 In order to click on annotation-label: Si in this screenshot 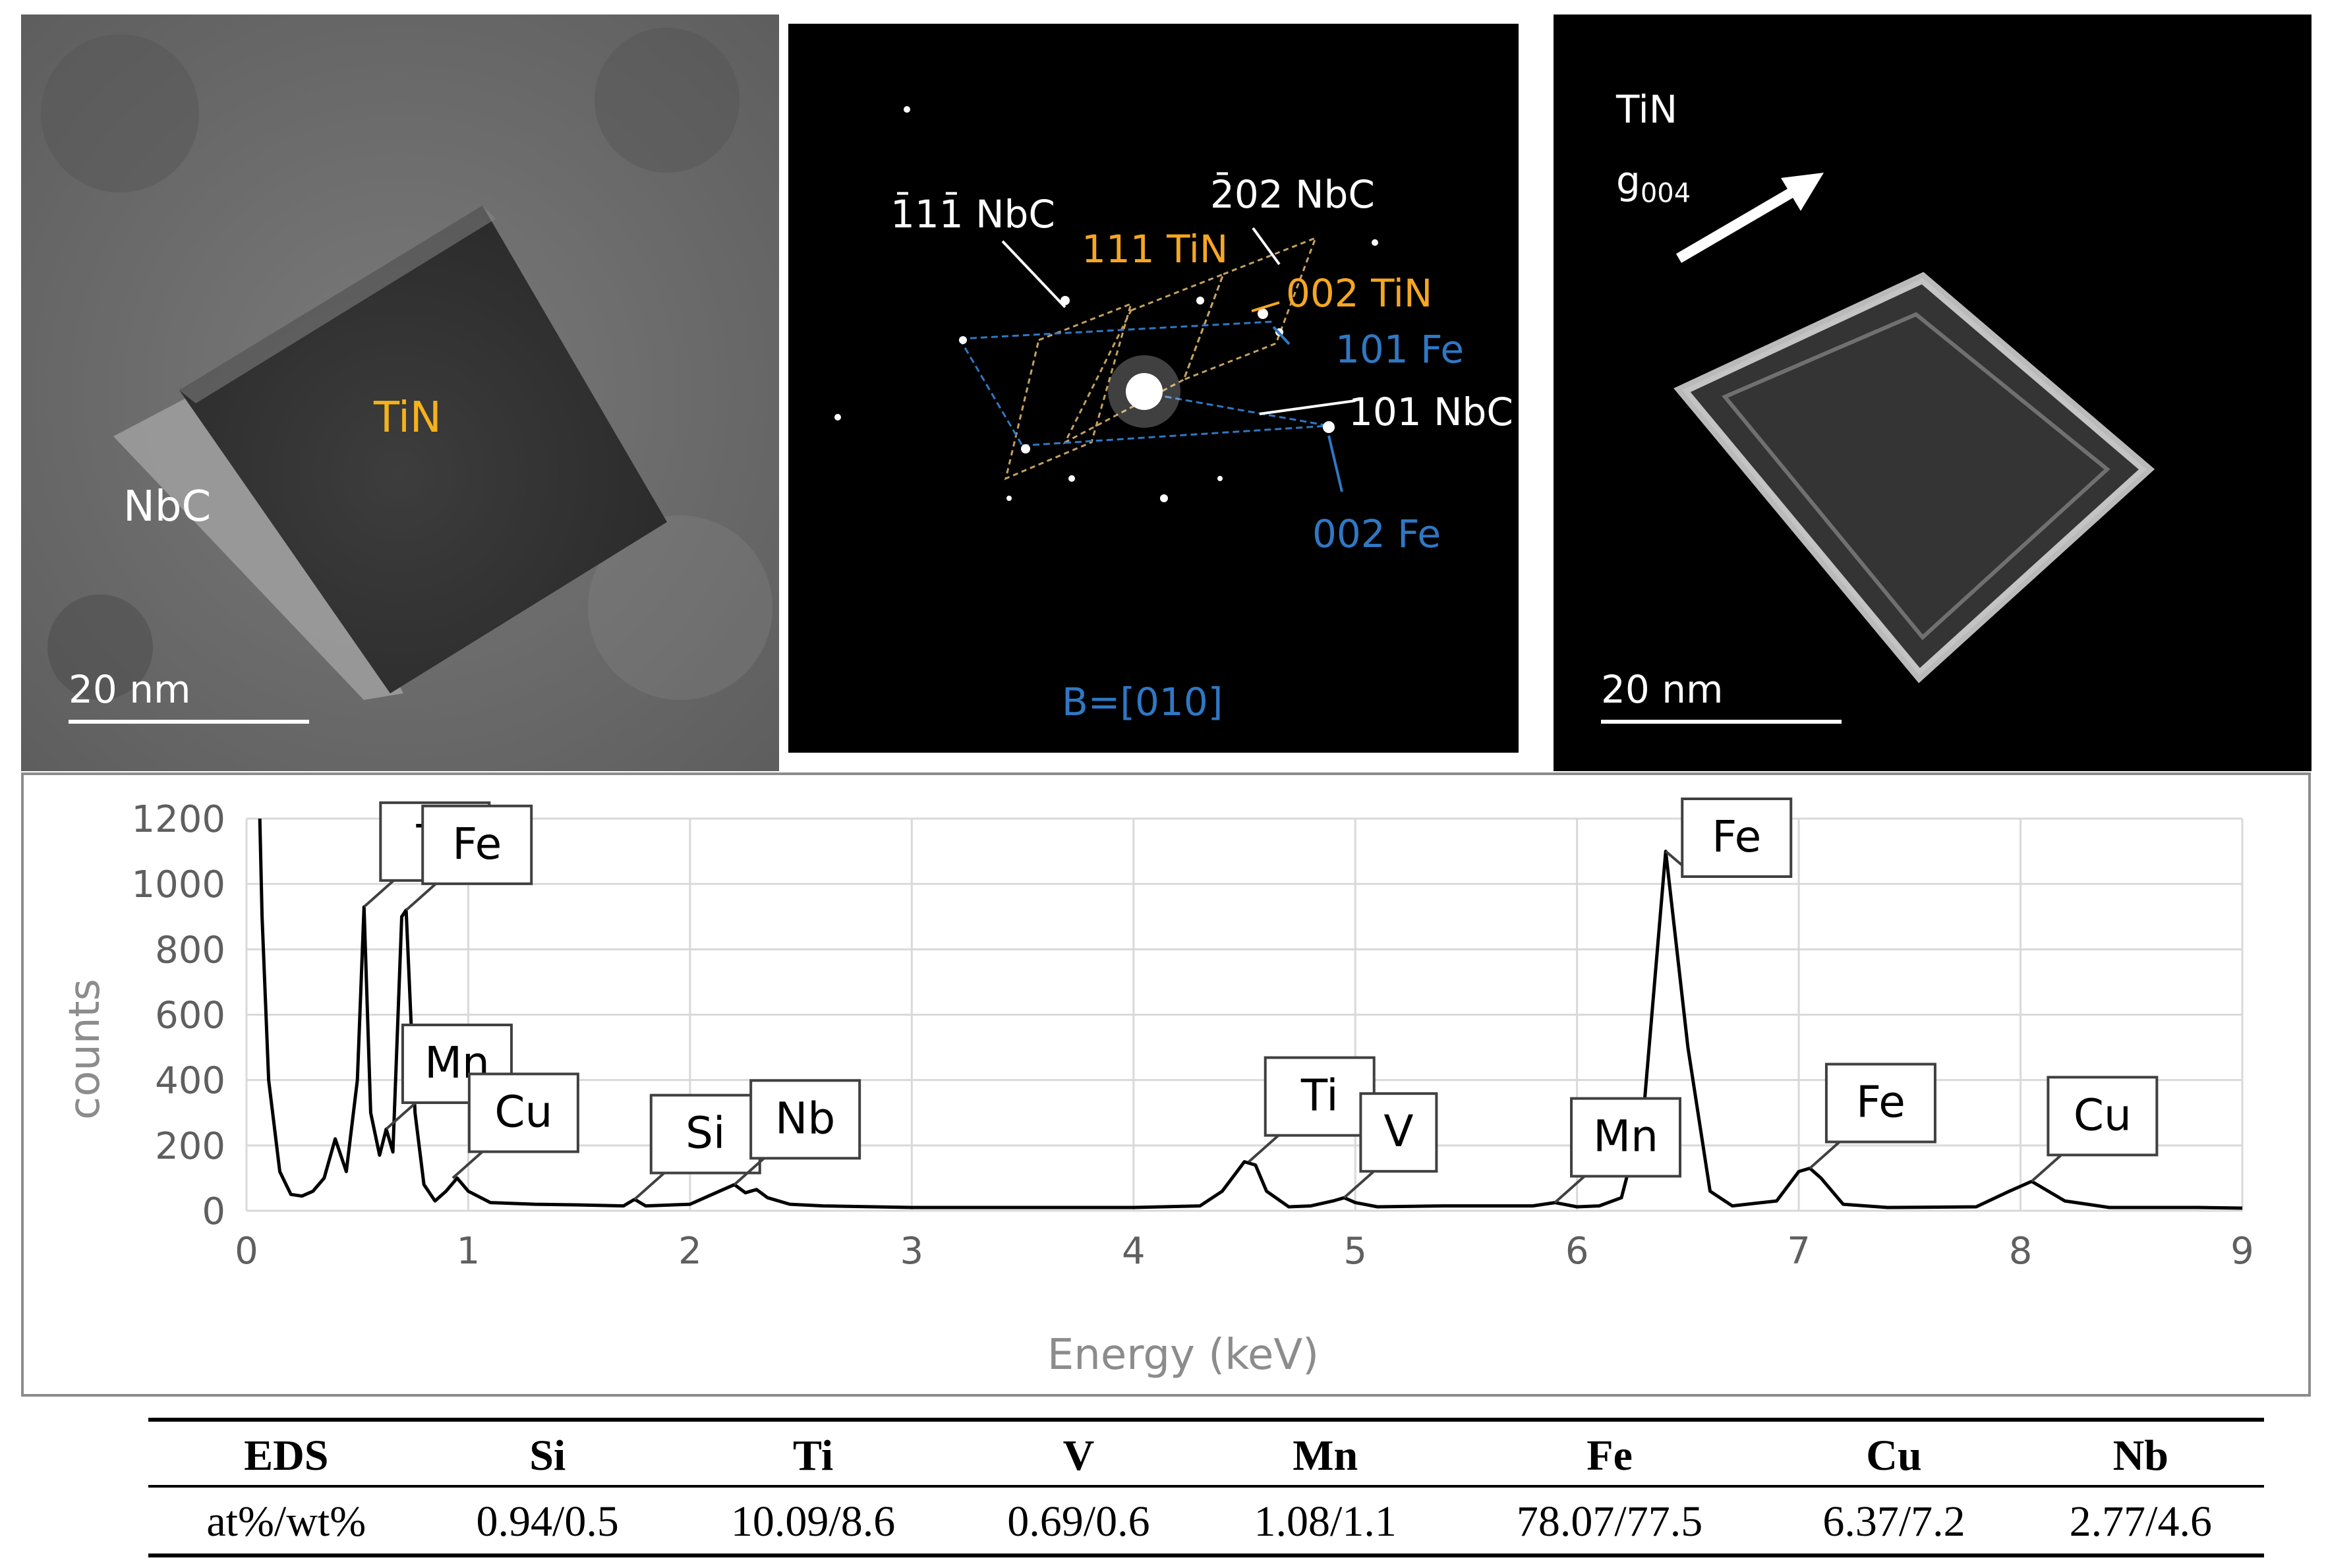, I will do `click(705, 1133)`.